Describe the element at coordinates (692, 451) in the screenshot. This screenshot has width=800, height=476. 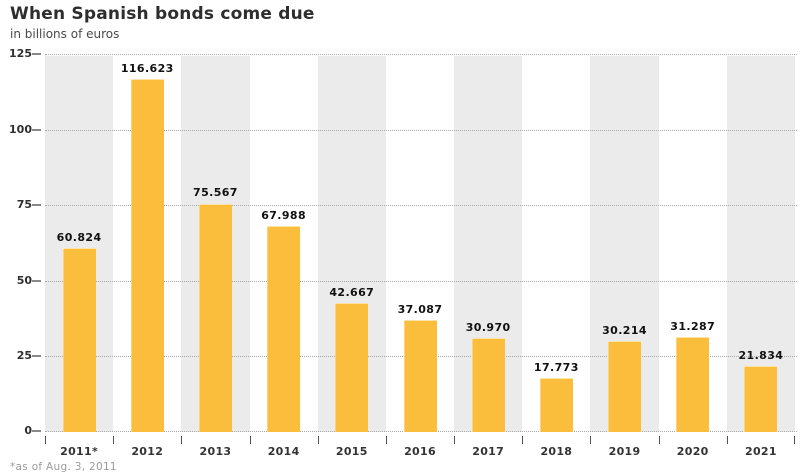
I see `x-axis-label: 2020` at that location.